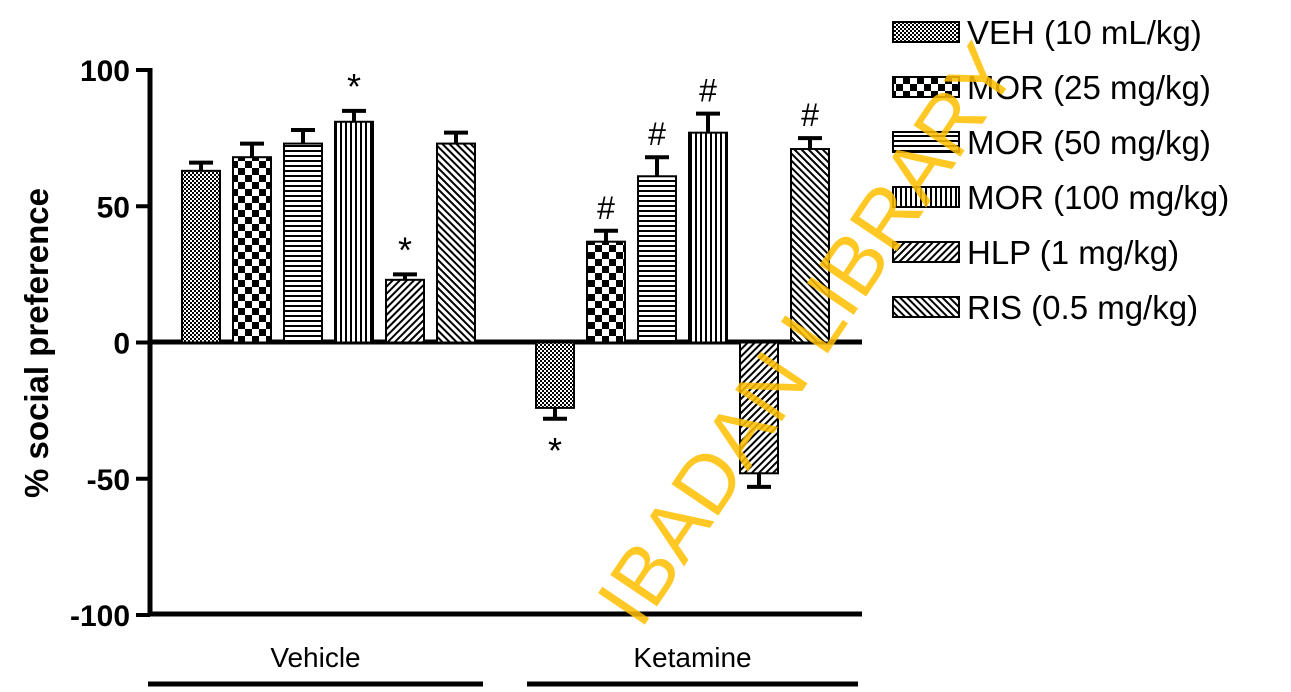 The height and width of the screenshot is (692, 1291). What do you see at coordinates (1084, 32) in the screenshot?
I see `legend-label: VEH (10 mL/kg)` at bounding box center [1084, 32].